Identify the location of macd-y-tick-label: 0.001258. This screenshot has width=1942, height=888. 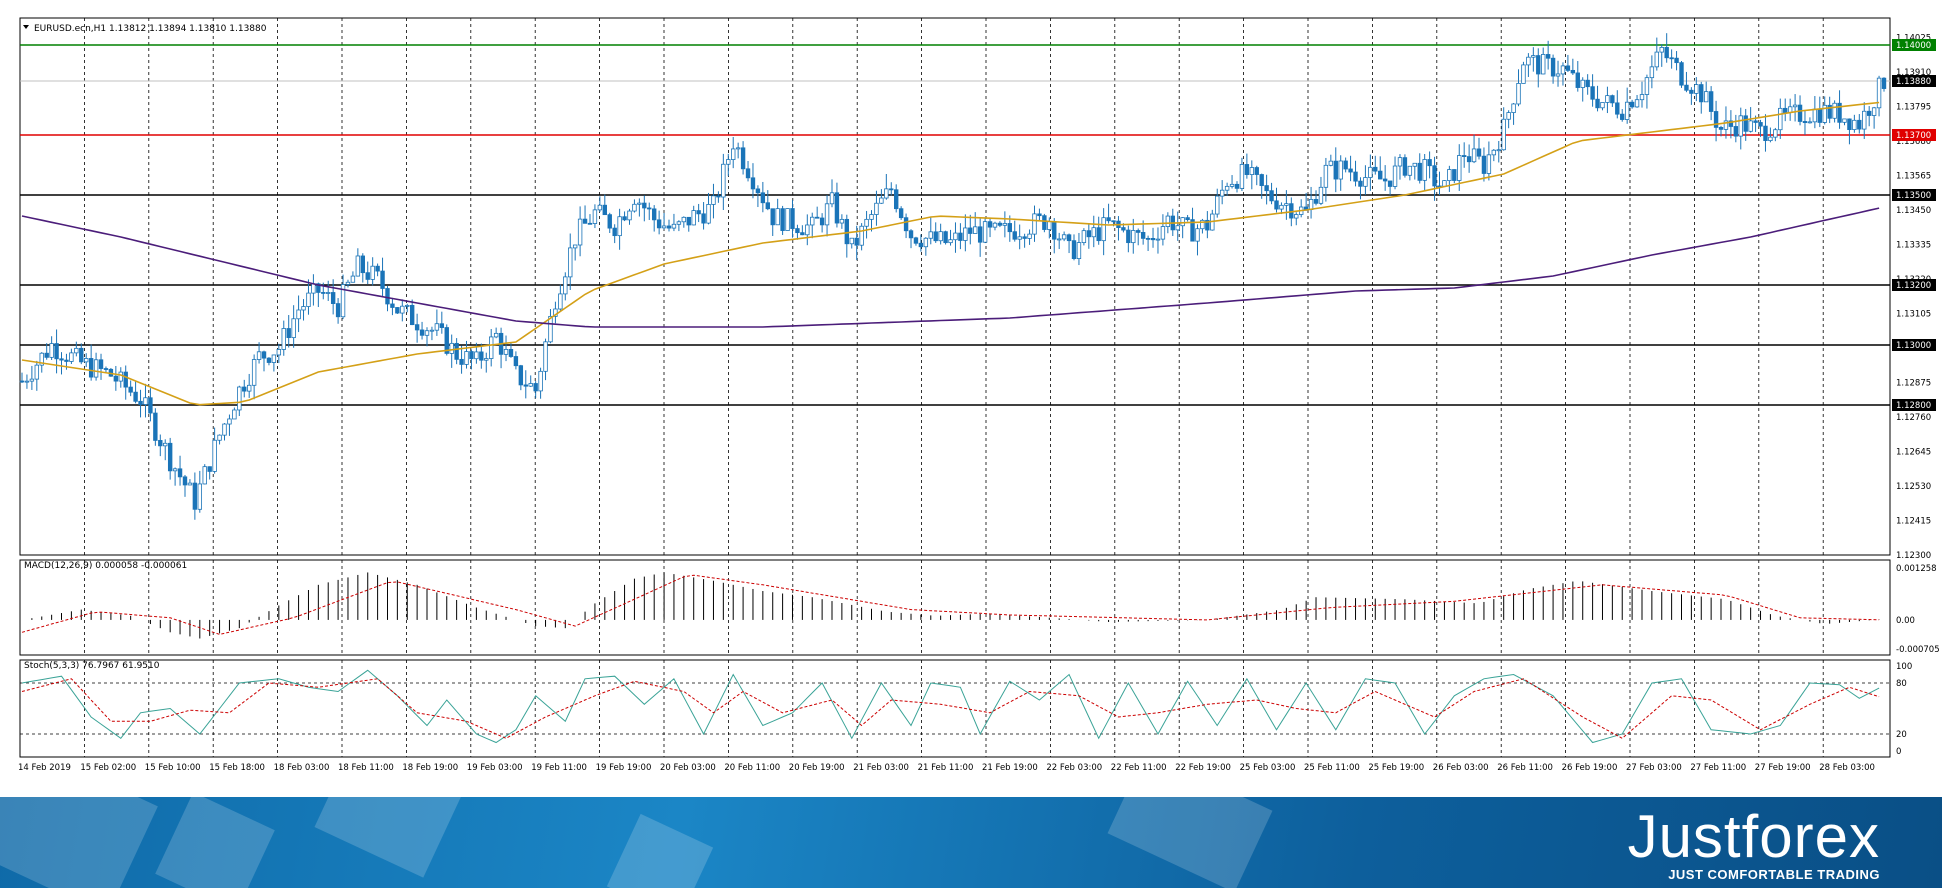
(1916, 569).